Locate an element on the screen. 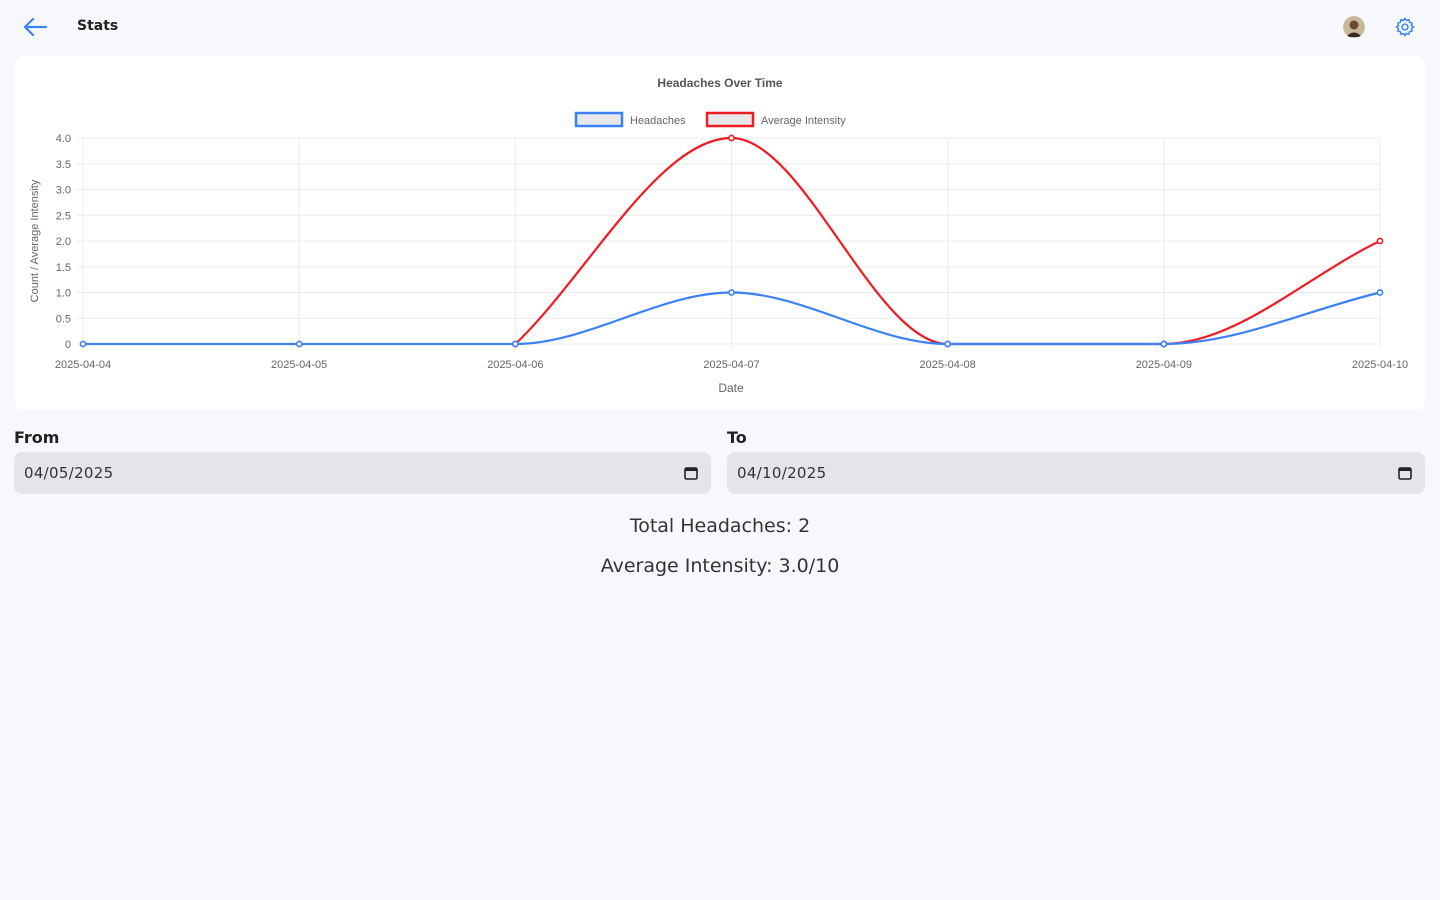 Image resolution: width=1440 pixels, height=900 pixels. y-tick-label: 4.0 is located at coordinates (63, 139).